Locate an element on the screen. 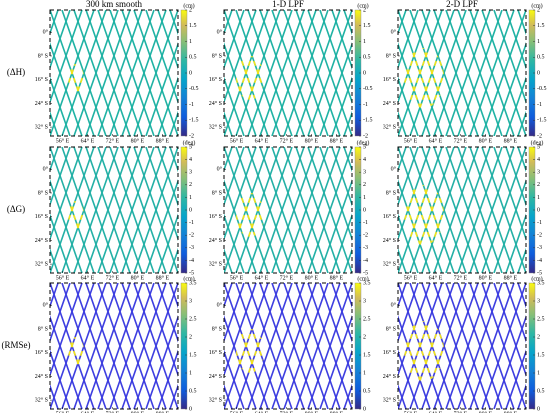 The image size is (550, 413). x-tick-label: 56° E is located at coordinates (411, 140).